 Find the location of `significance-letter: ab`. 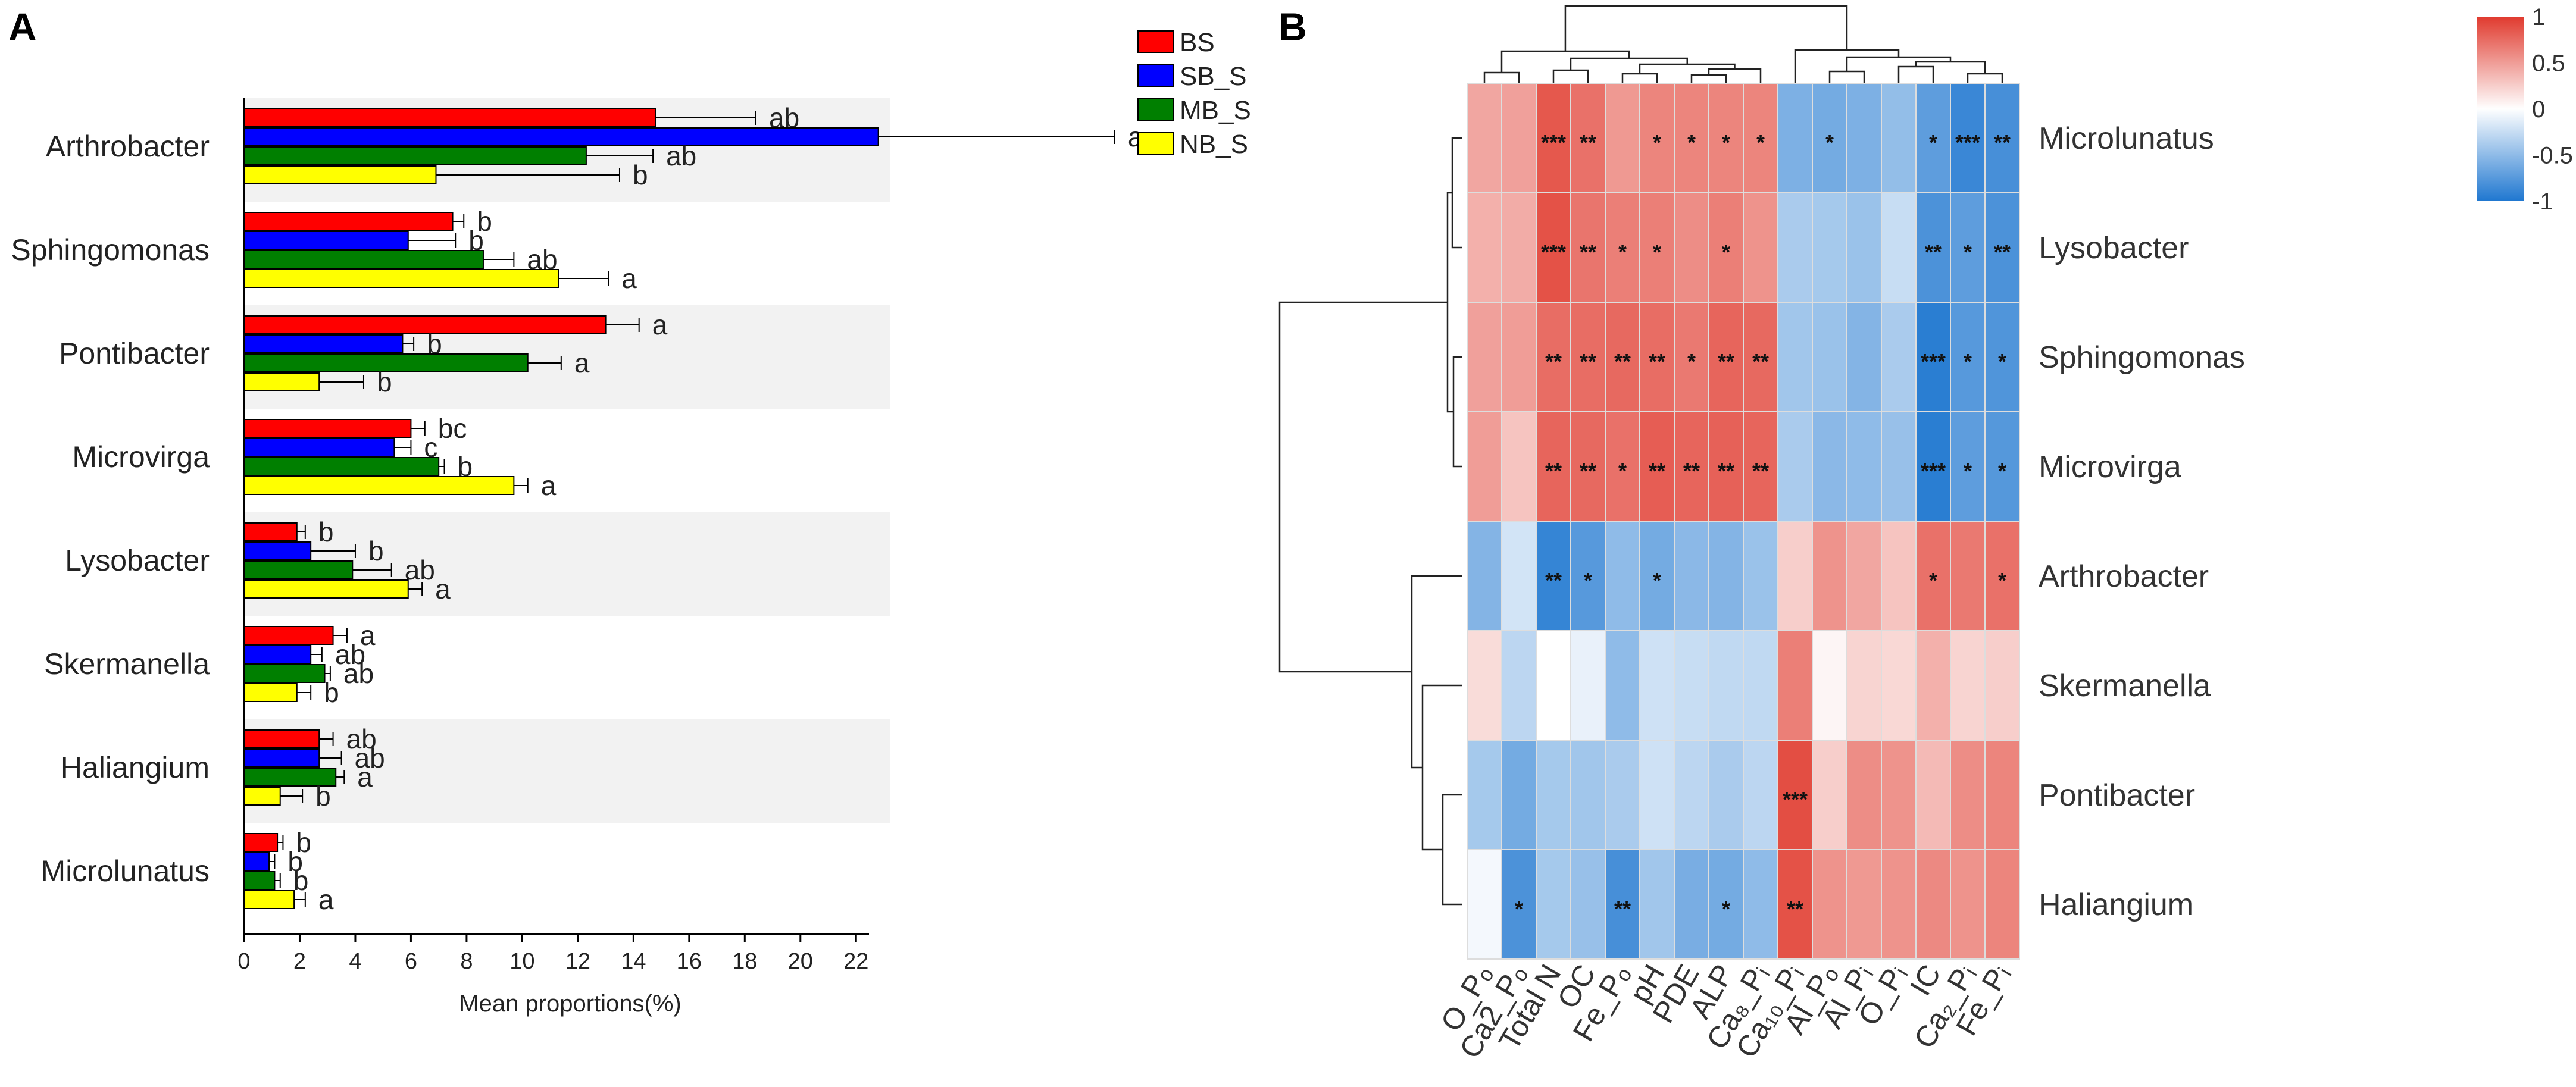

significance-letter: ab is located at coordinates (420, 570).